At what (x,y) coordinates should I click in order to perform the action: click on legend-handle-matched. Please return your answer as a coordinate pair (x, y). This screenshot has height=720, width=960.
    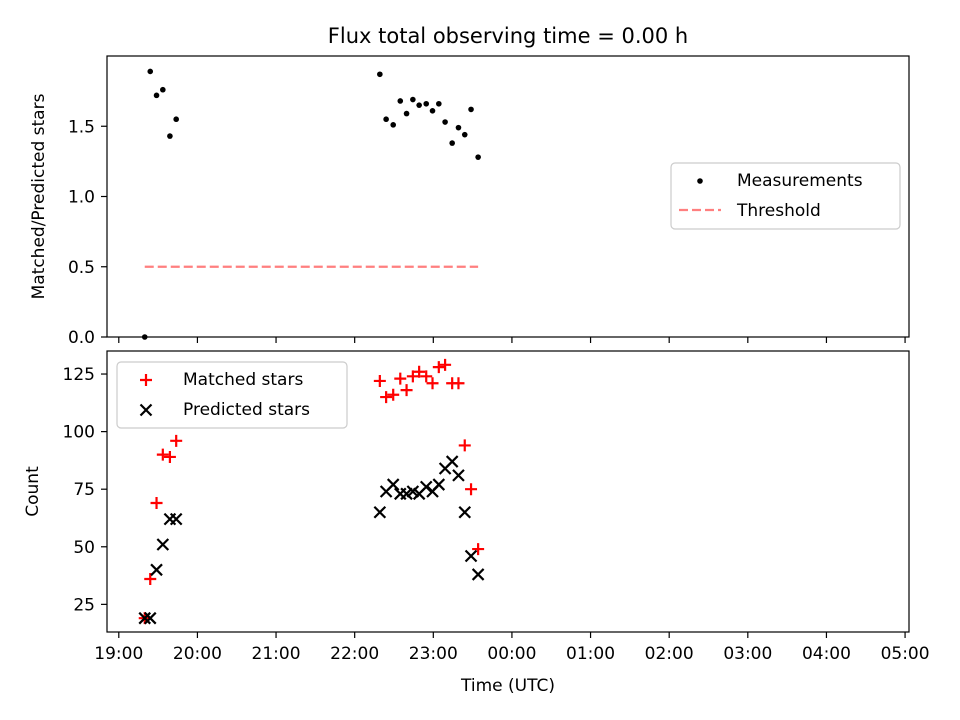
    Looking at the image, I should click on (146, 380).